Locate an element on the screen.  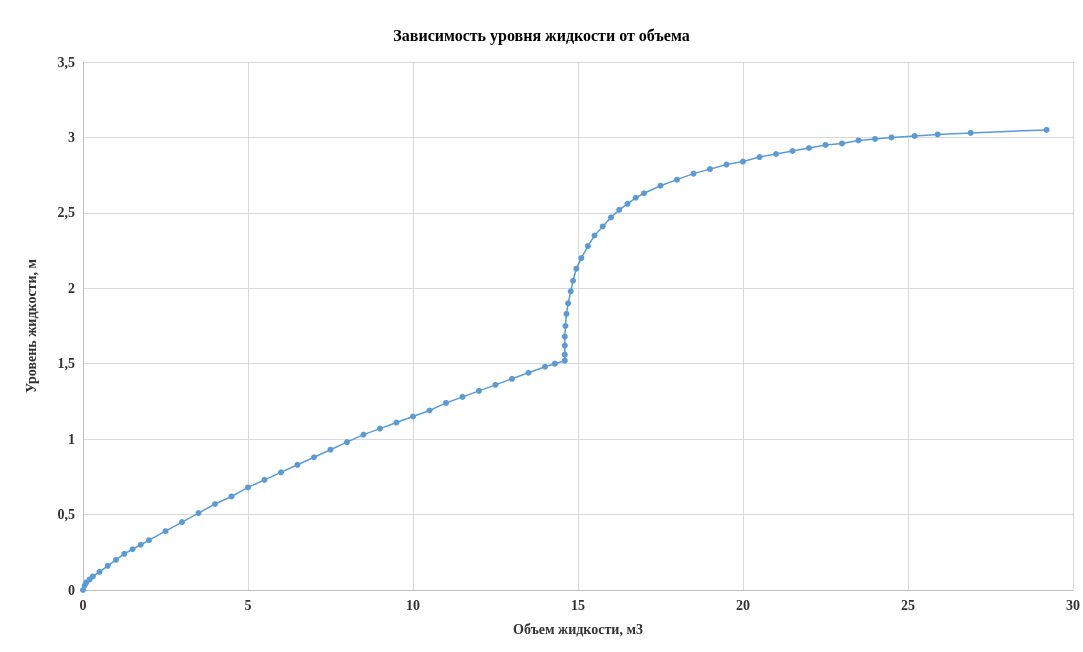
x-tick-label: 30 is located at coordinates (1073, 605).